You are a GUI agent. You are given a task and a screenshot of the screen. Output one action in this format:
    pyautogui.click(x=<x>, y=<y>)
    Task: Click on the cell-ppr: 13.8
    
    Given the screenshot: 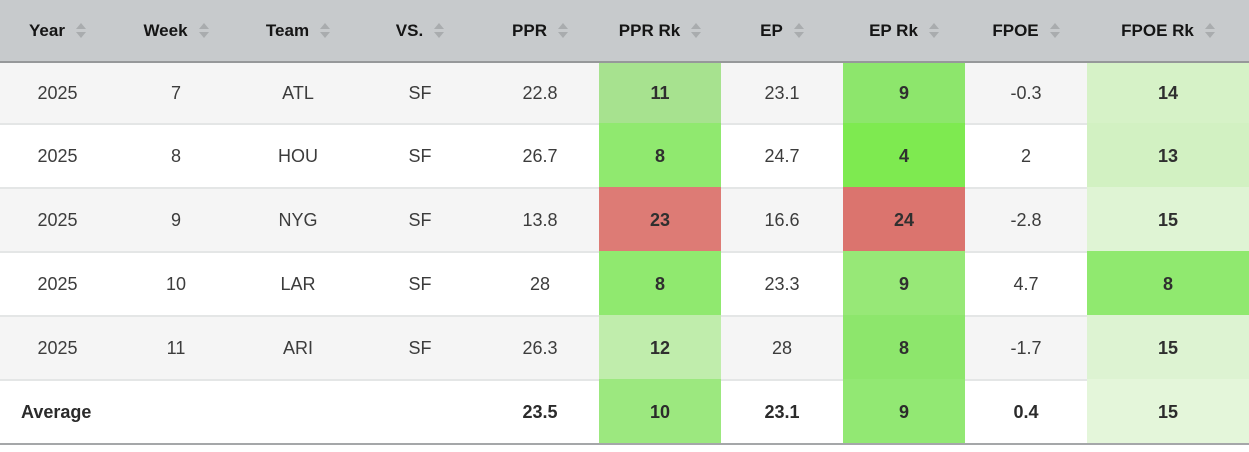 What is the action you would take?
    pyautogui.click(x=540, y=219)
    